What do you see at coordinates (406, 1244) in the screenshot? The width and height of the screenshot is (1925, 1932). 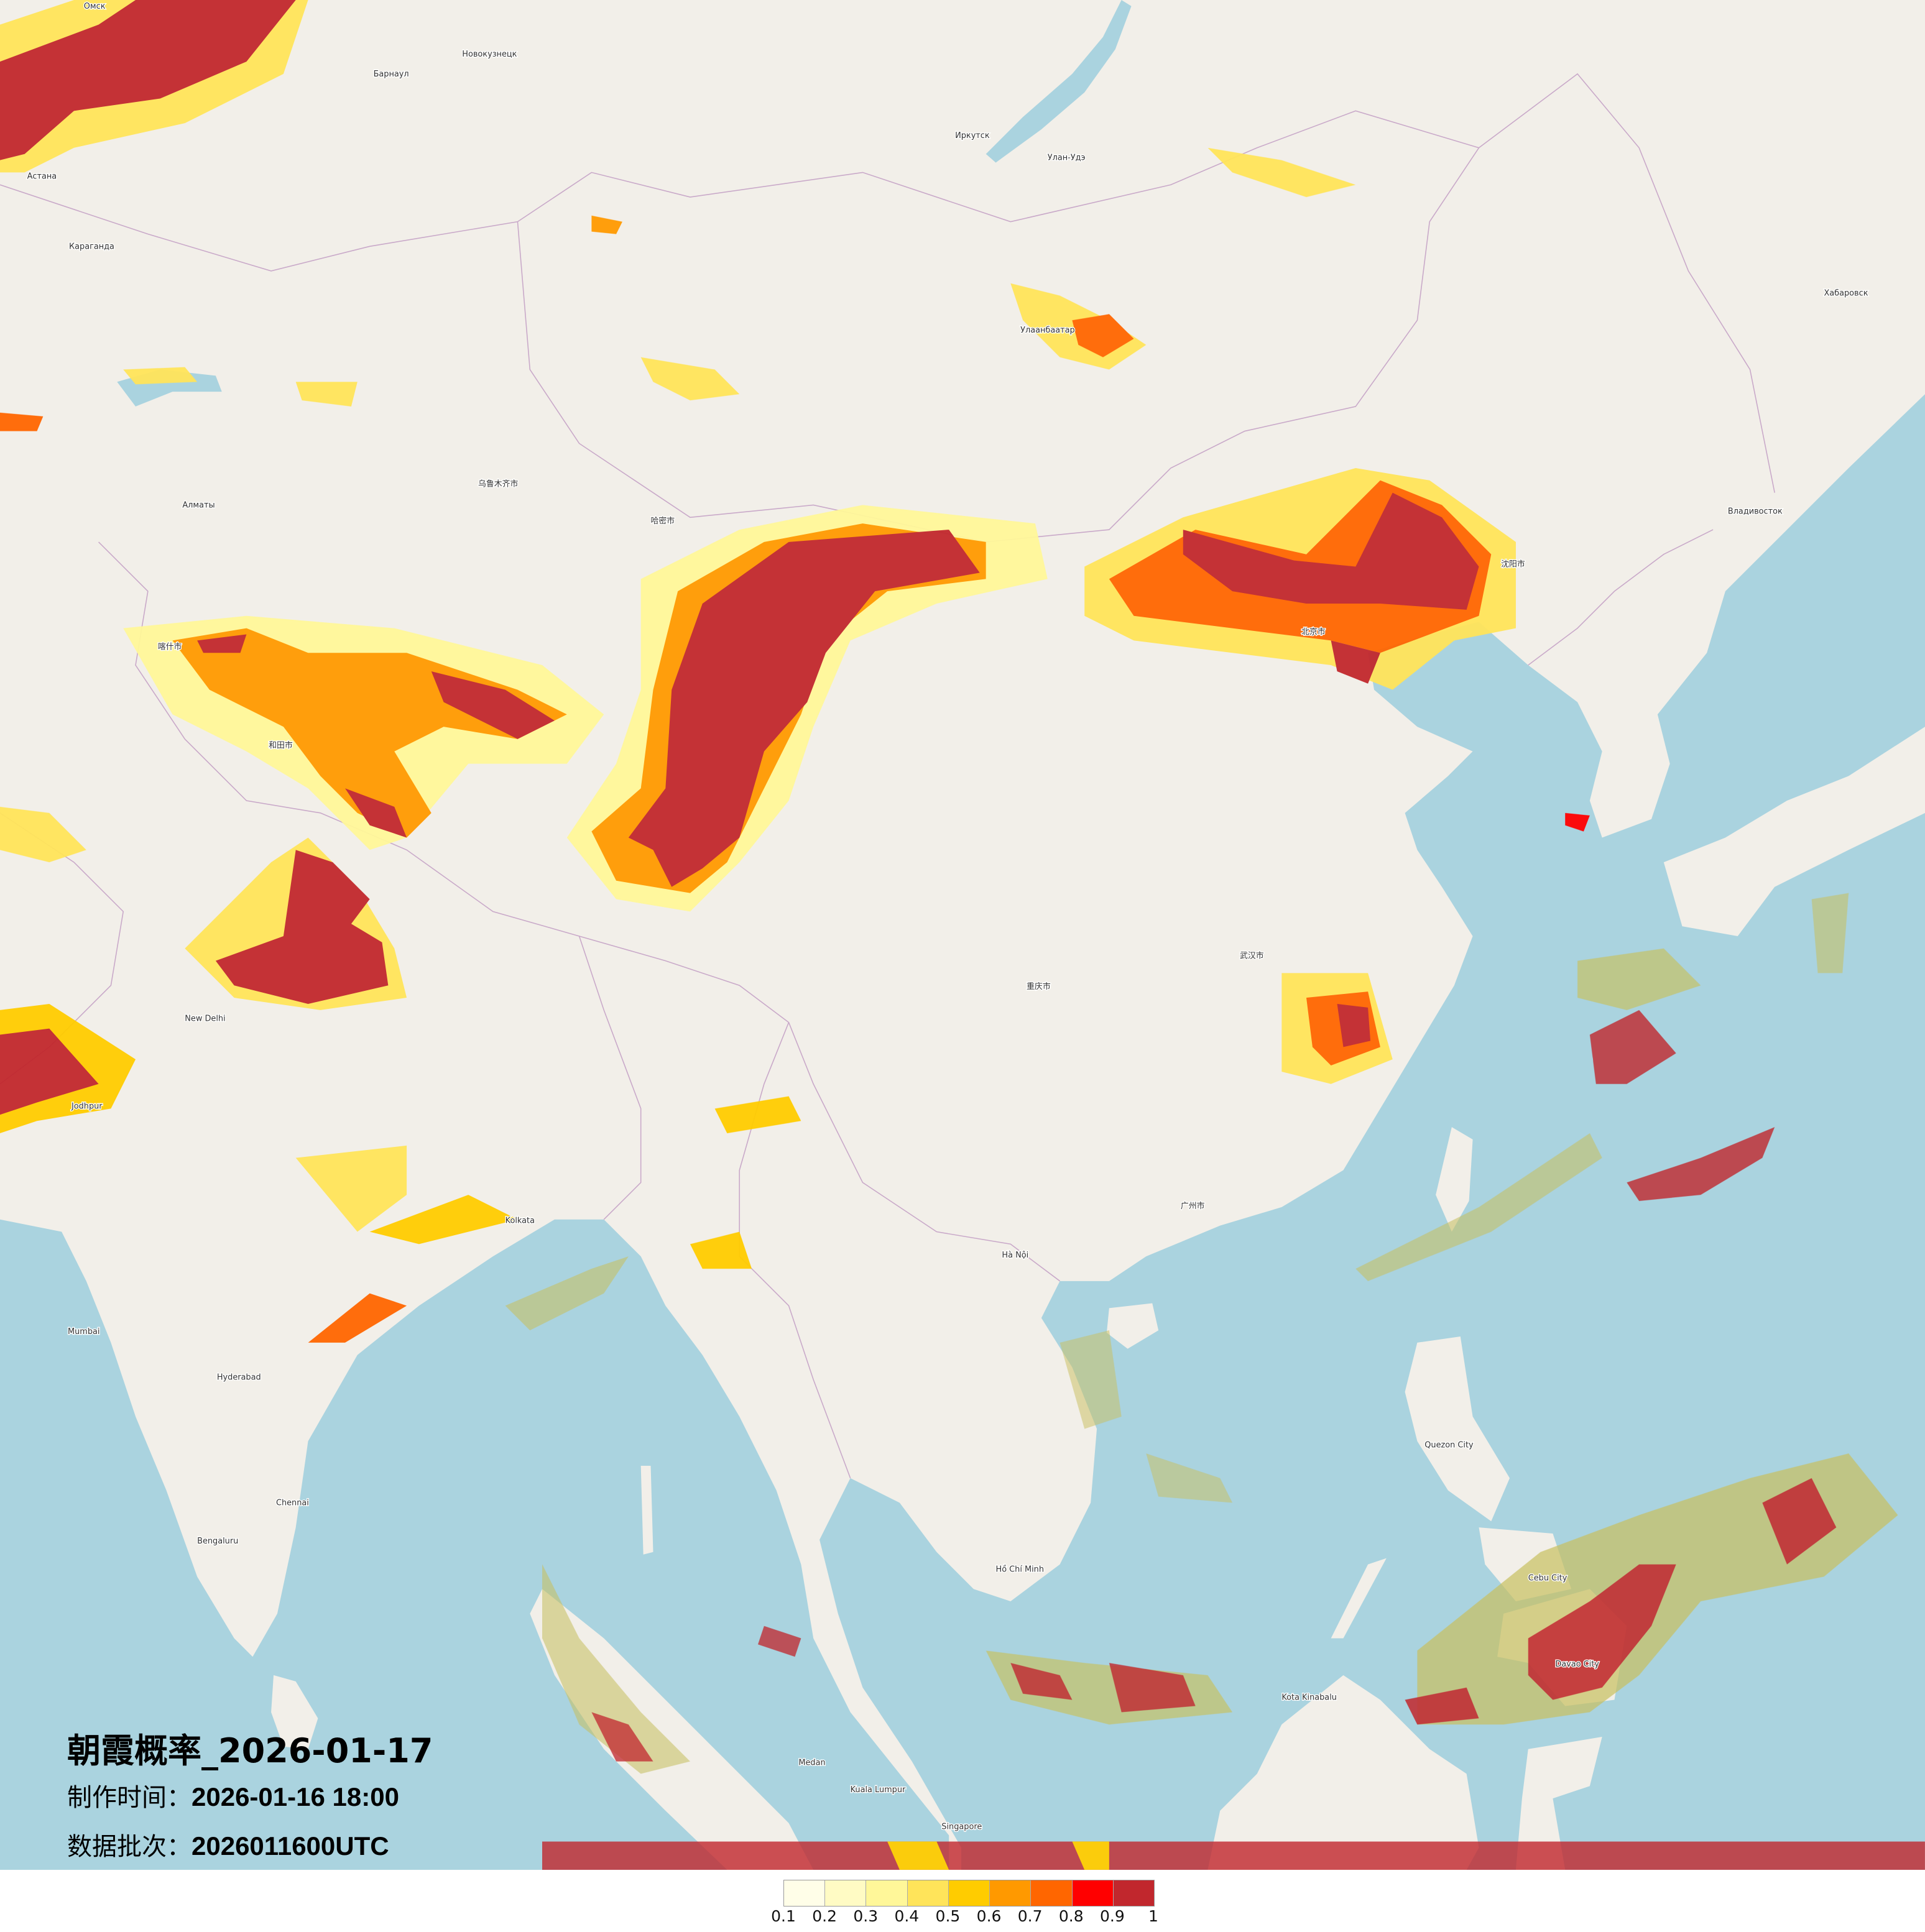 I see `region-east-india` at bounding box center [406, 1244].